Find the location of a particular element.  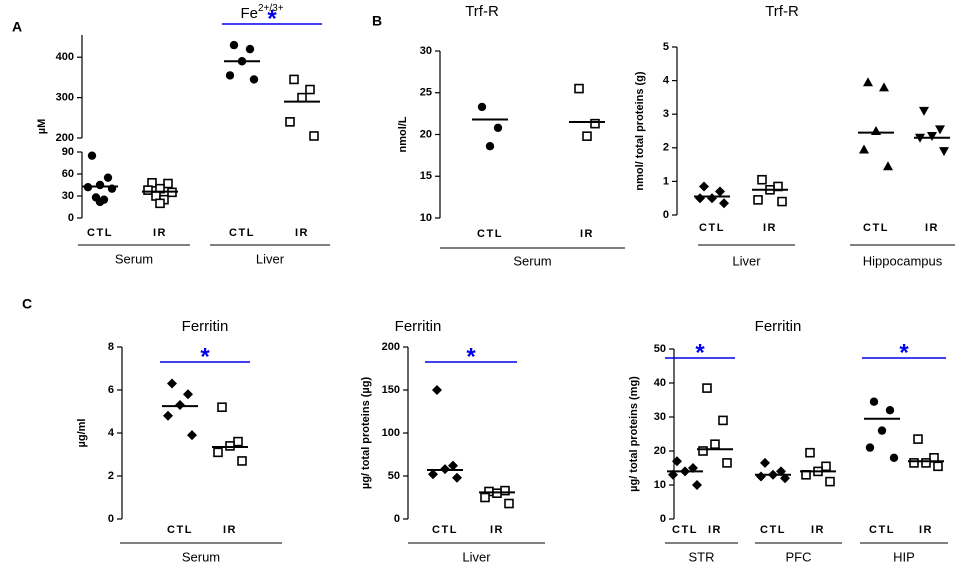

panel-label: A is located at coordinates (17, 27).